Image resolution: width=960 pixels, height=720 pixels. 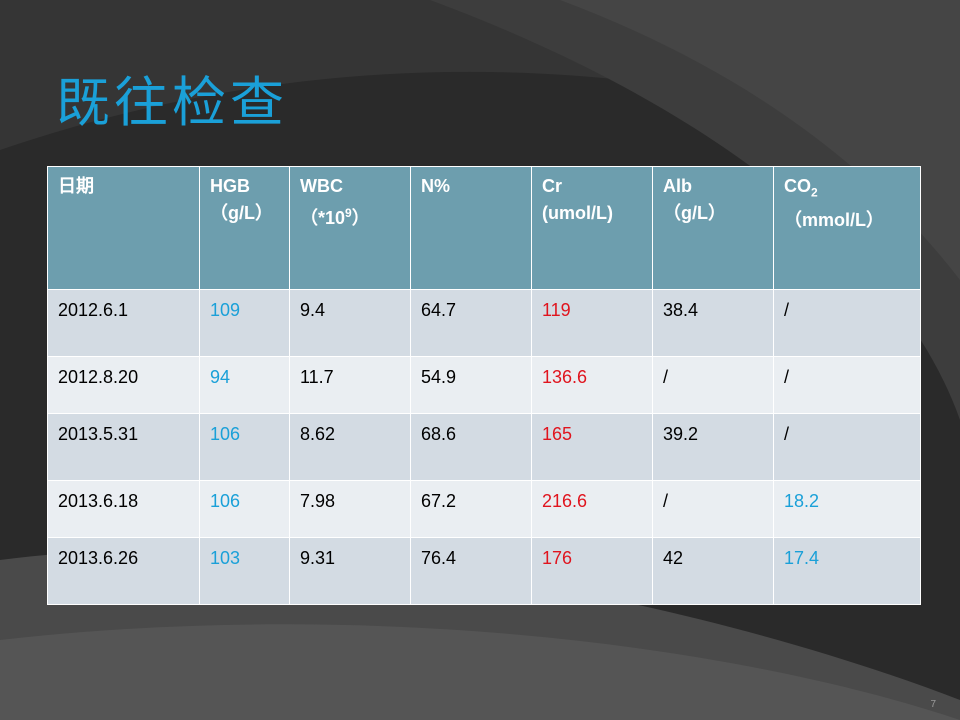 I want to click on slide-title: 既往检查, so click(x=172, y=102).